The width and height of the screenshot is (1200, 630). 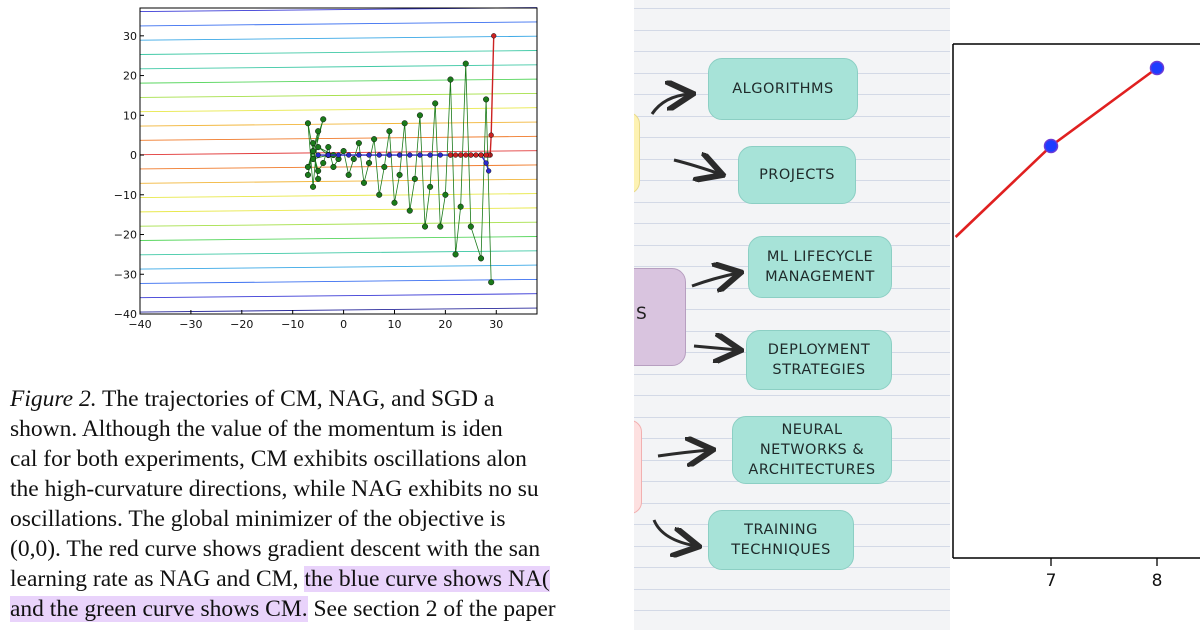 I want to click on caption-highlight: and the green curve shows CM., so click(x=159, y=609).